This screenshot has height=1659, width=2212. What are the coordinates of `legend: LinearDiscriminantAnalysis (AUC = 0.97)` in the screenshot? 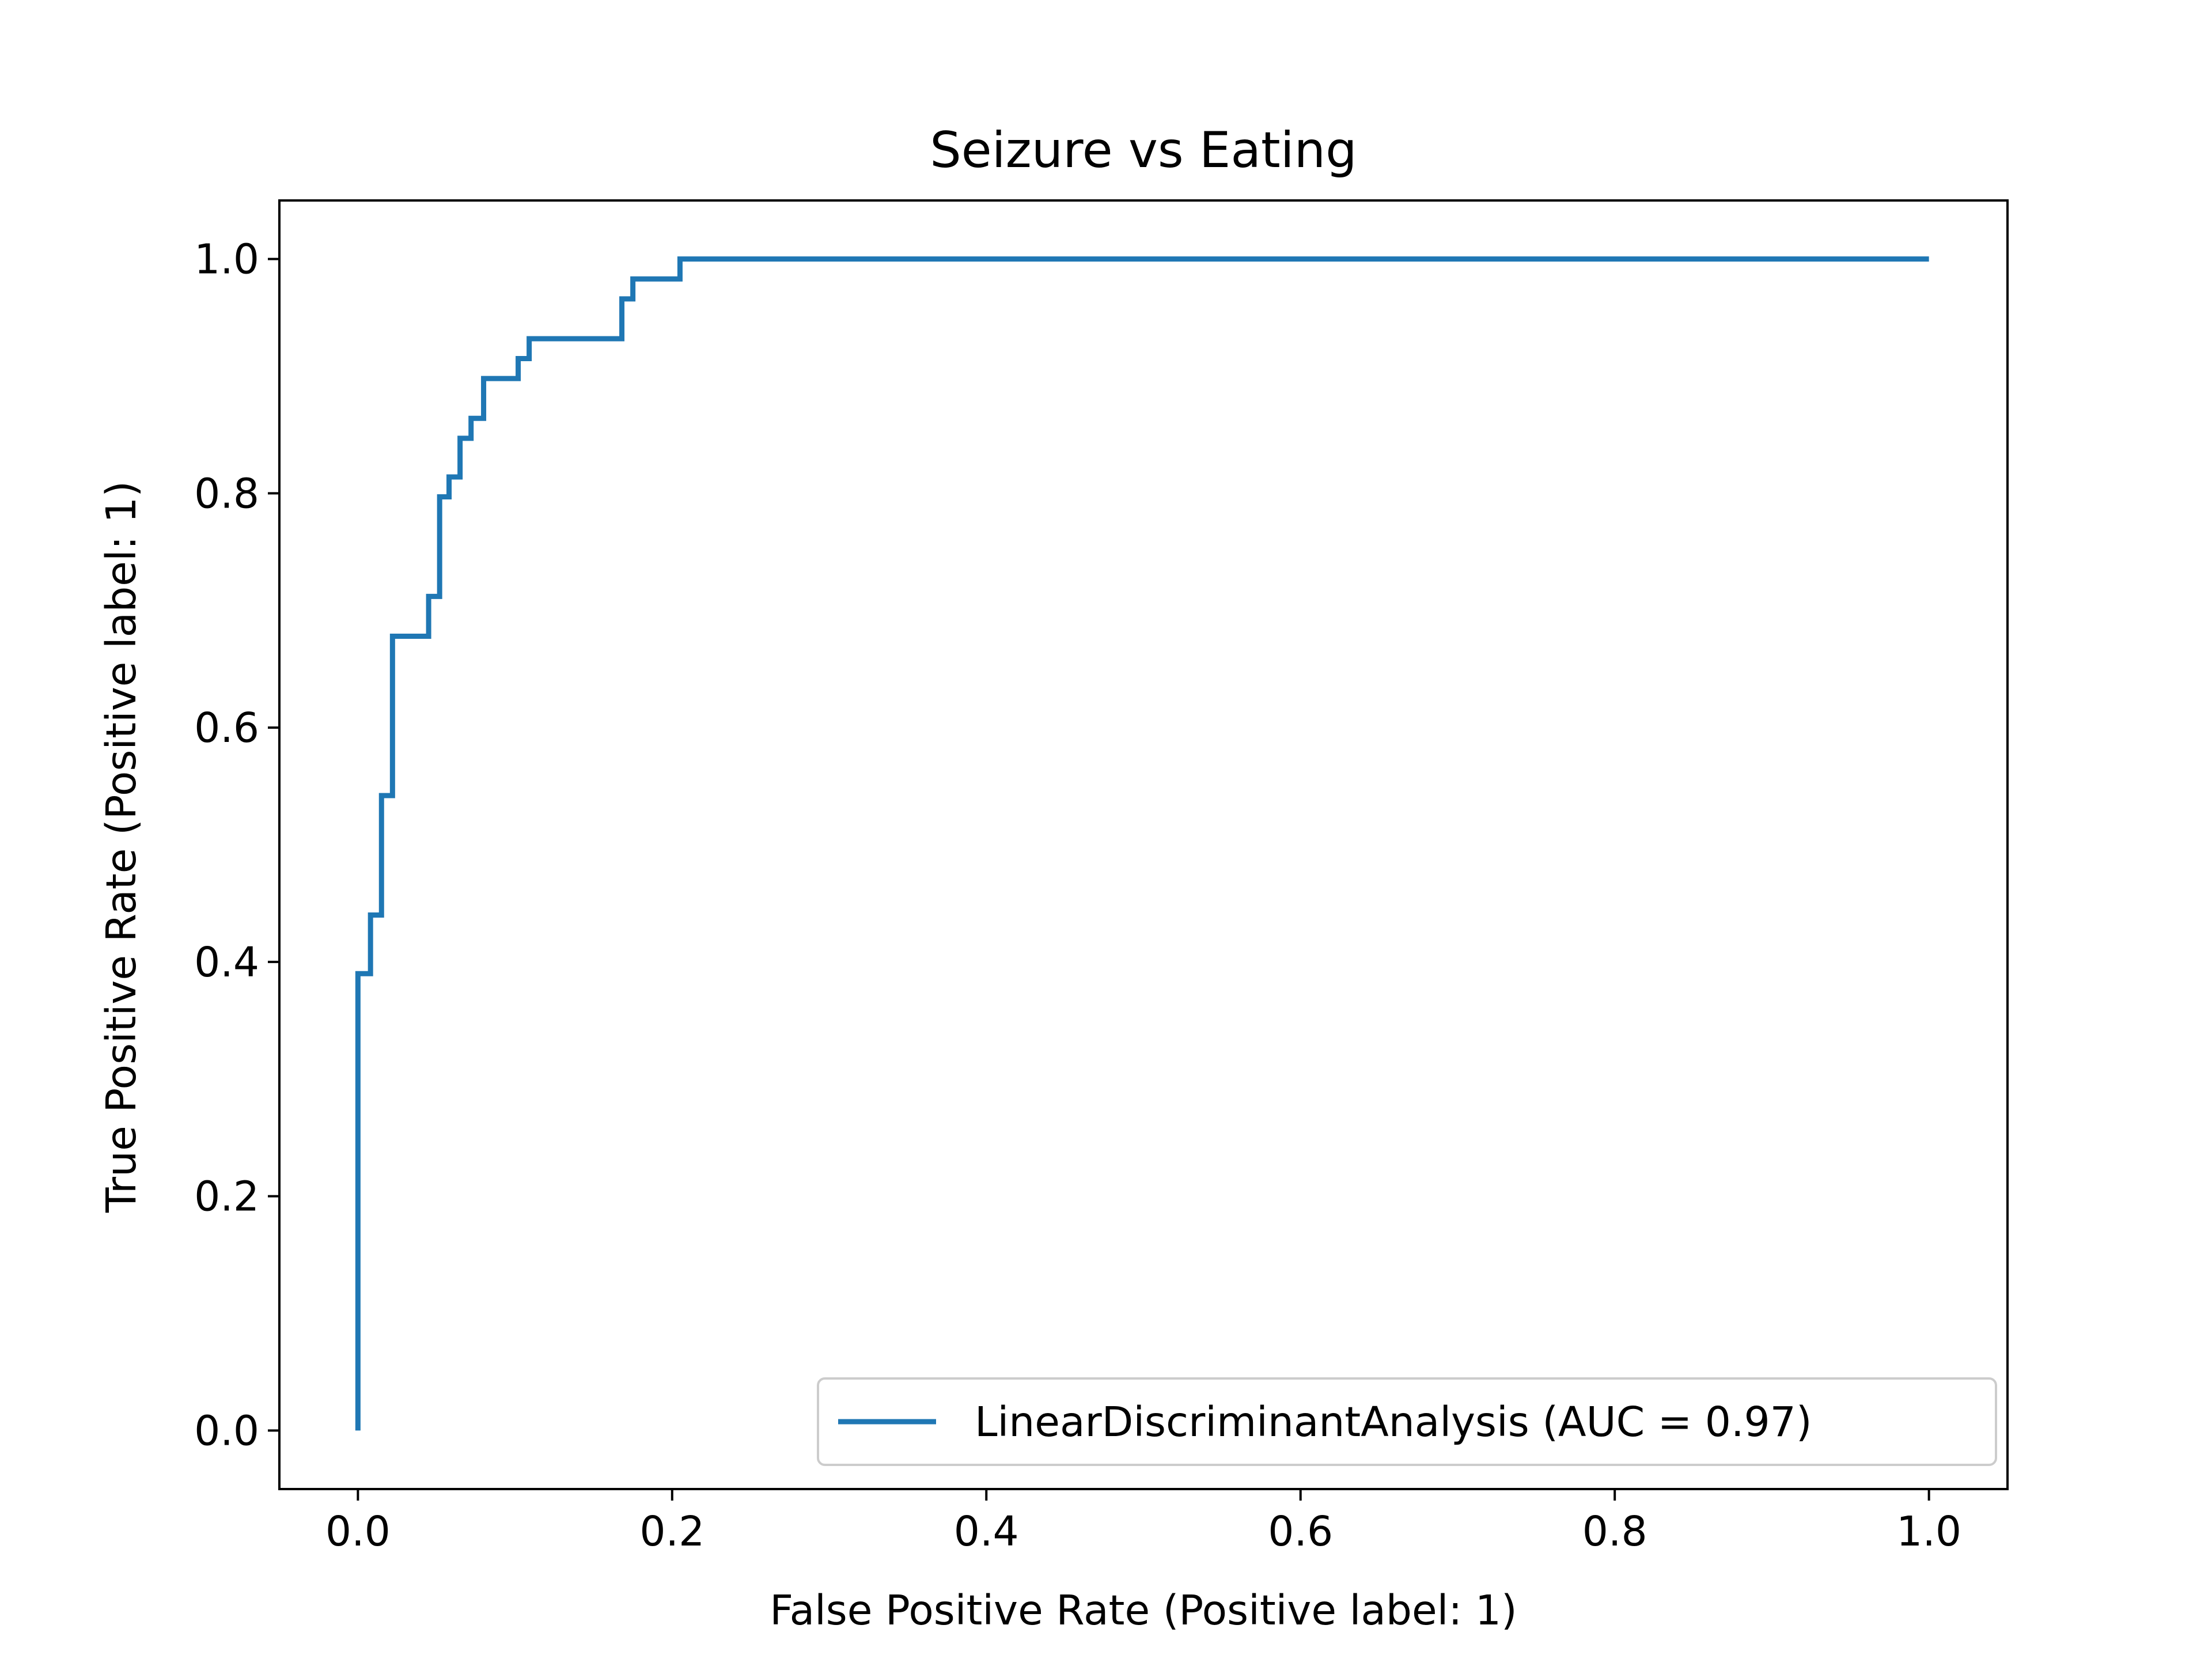 It's located at (1407, 1421).